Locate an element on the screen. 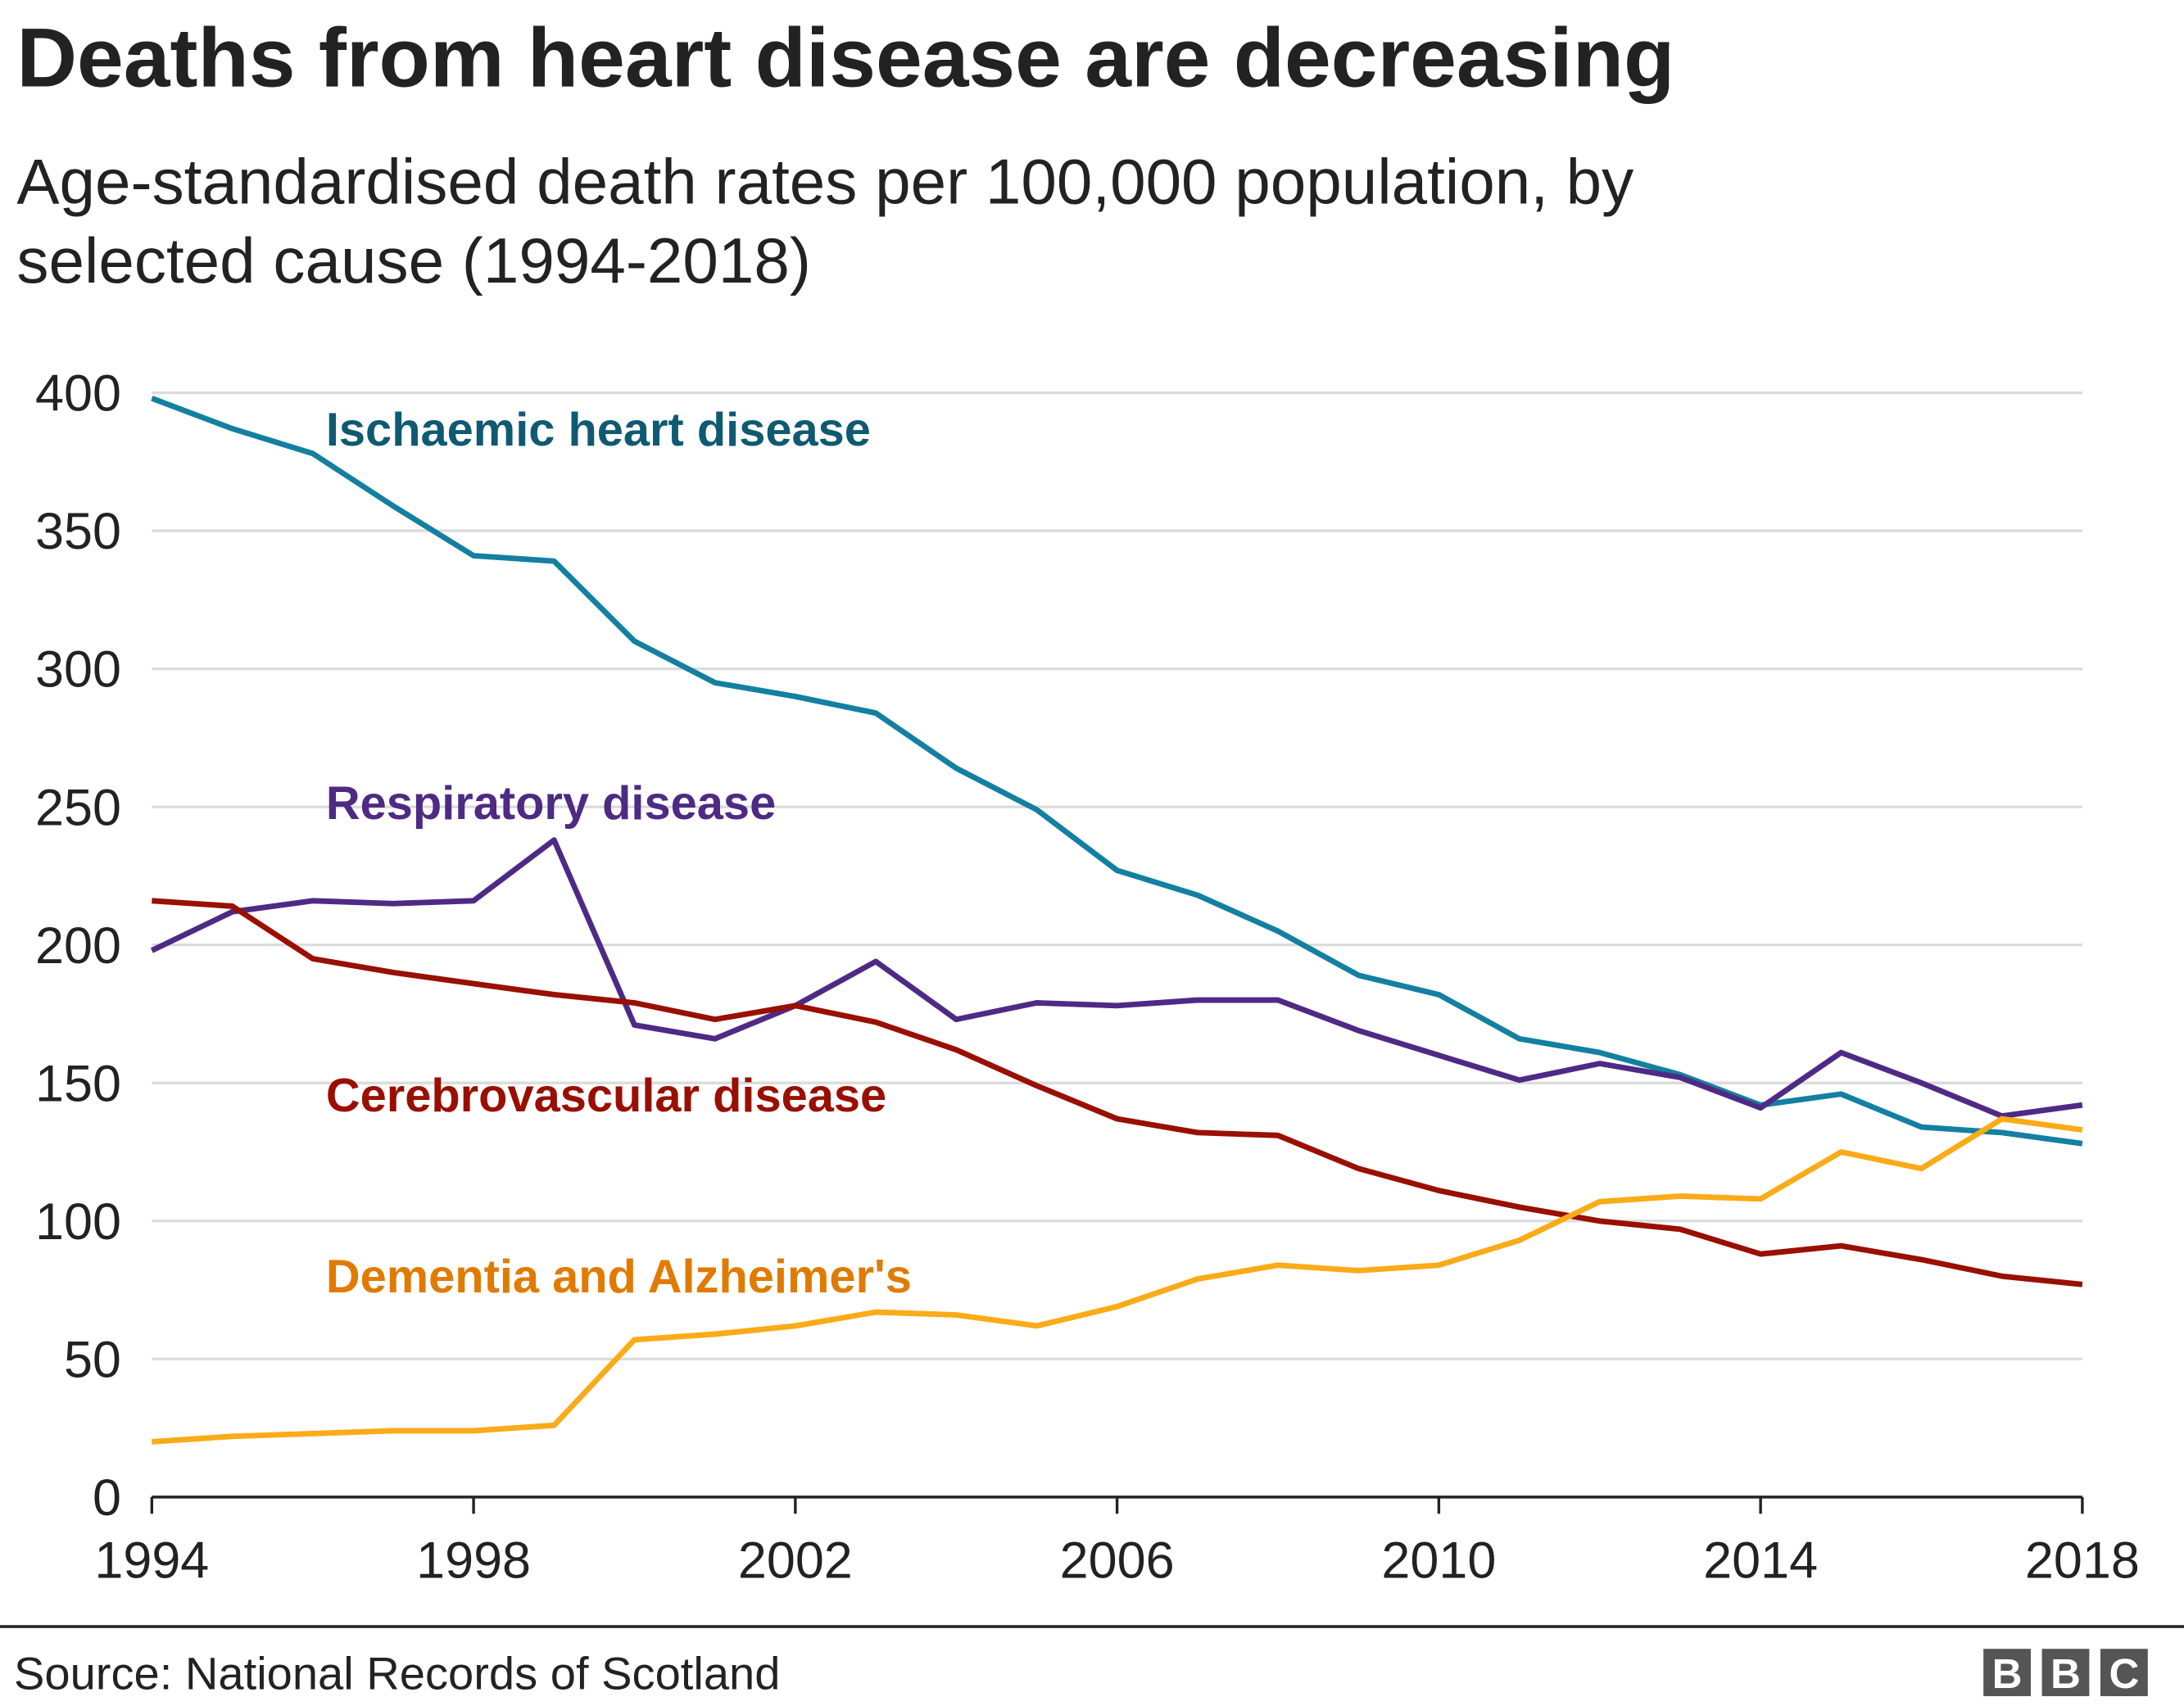 This screenshot has width=2184, height=1706. y-tick-label: 0 is located at coordinates (107, 1498).